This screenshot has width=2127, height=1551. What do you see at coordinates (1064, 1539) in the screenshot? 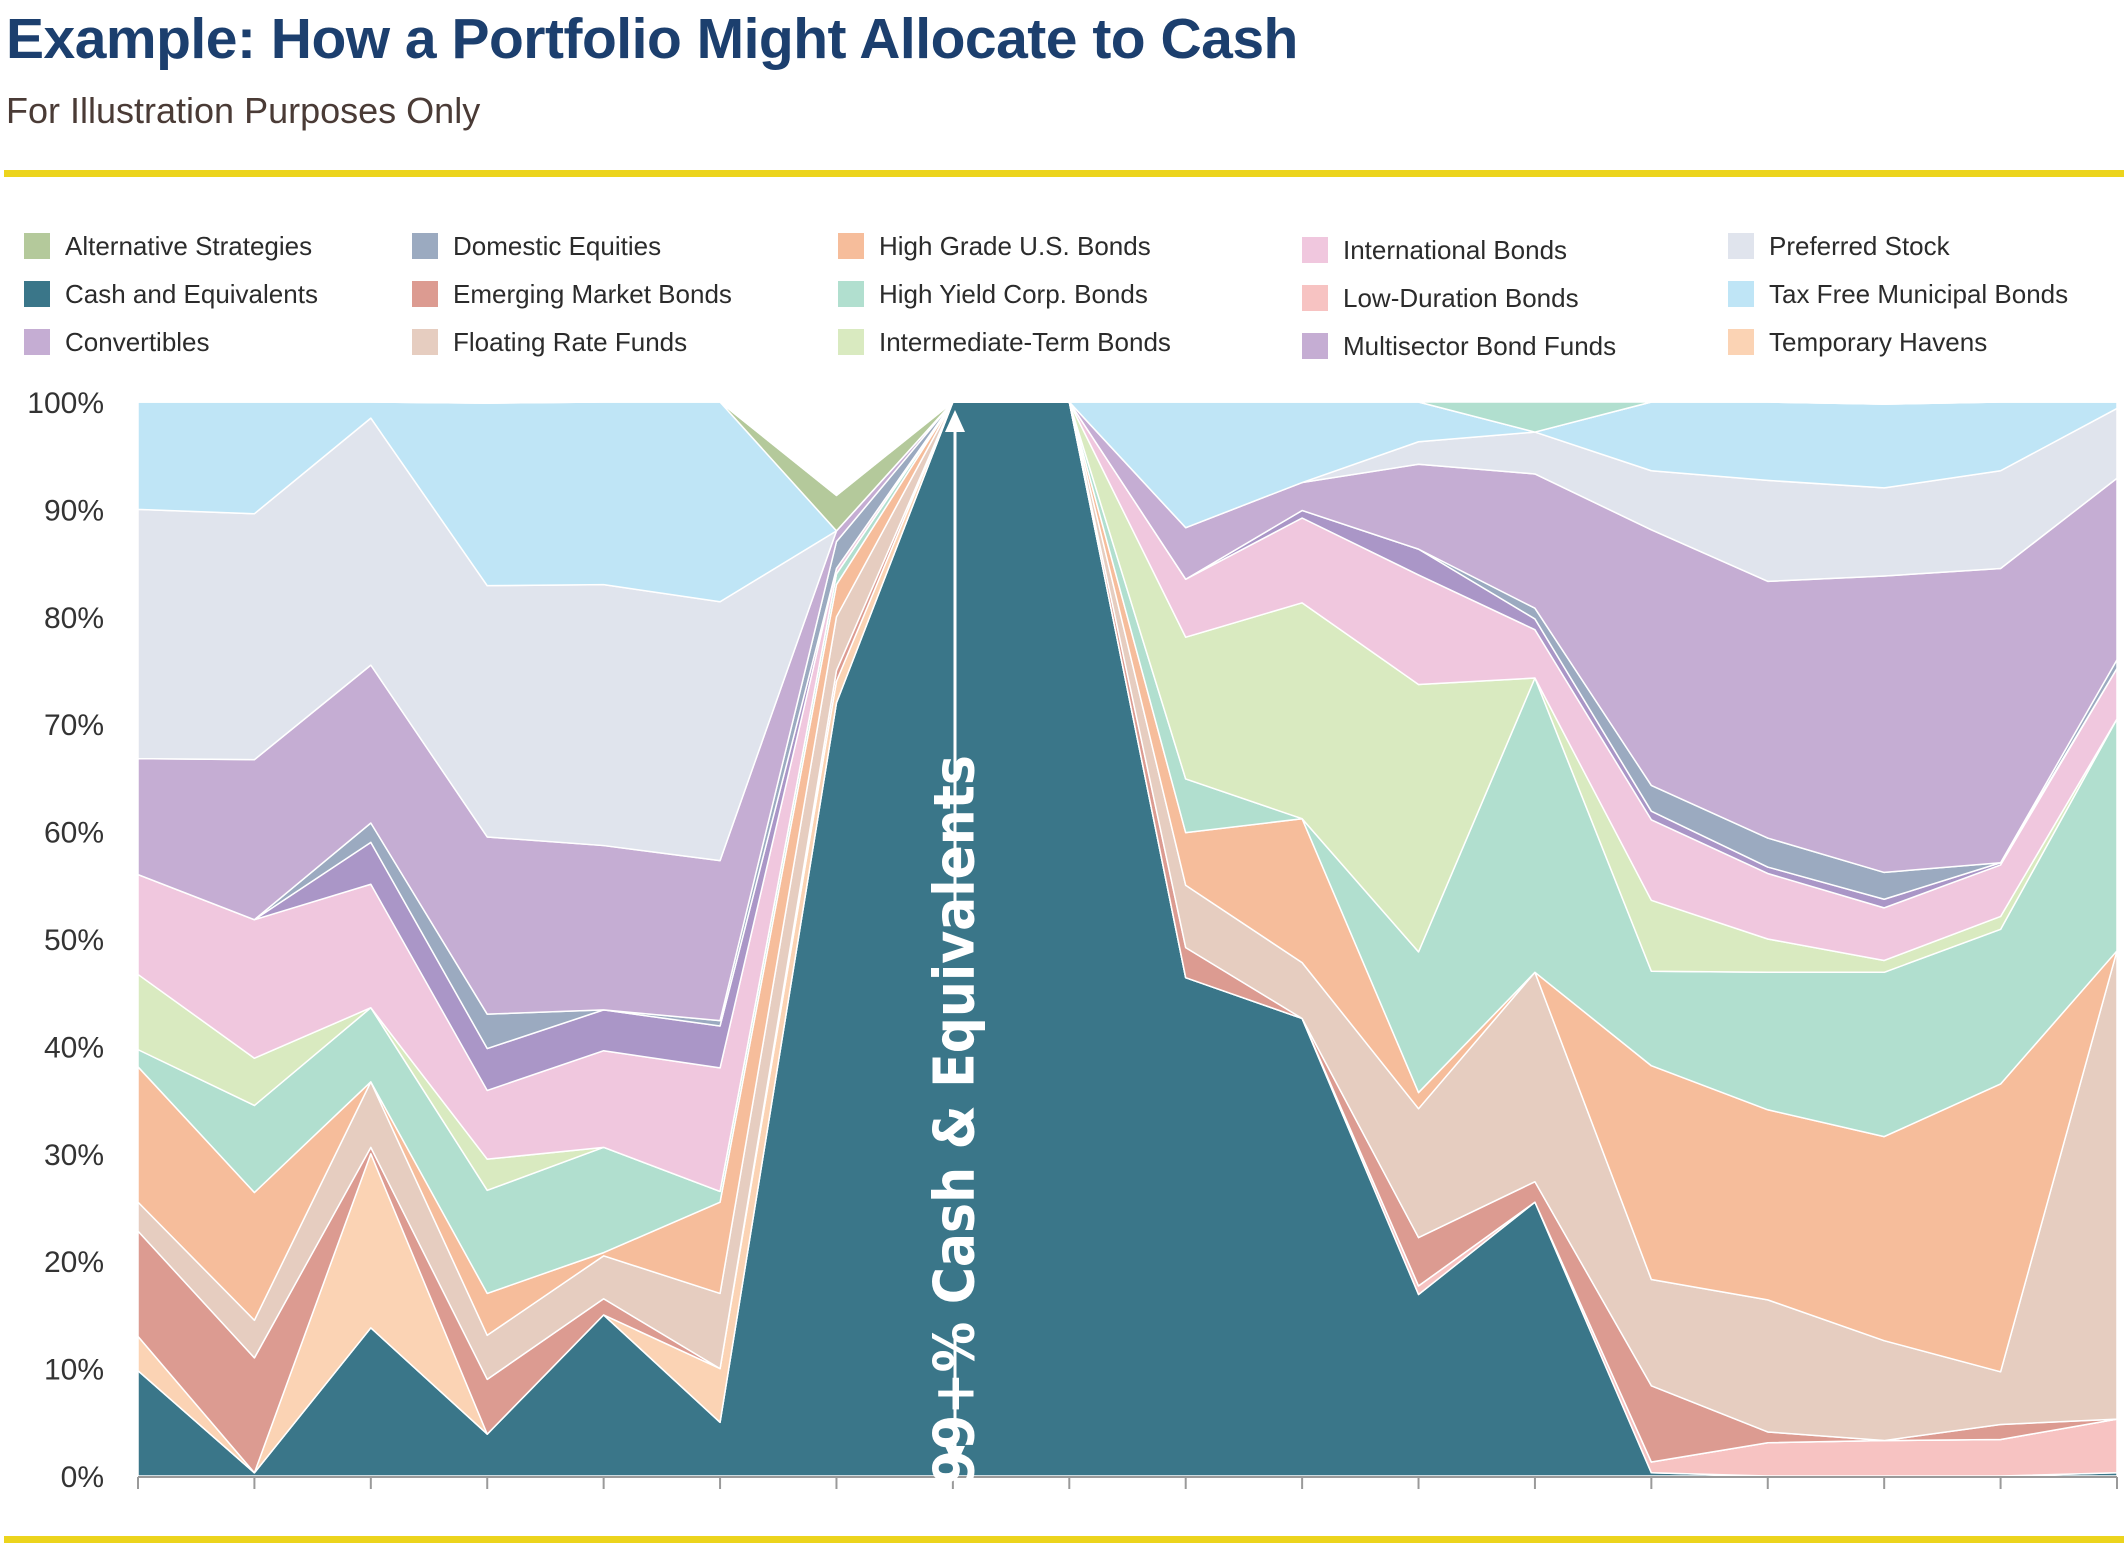
I see `bottom-divider` at bounding box center [1064, 1539].